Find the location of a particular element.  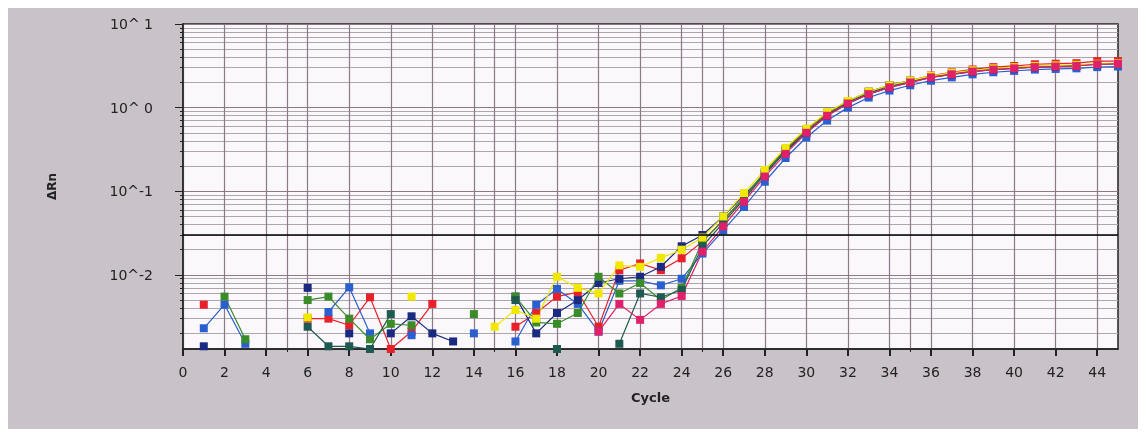

x-tick-label: 16 is located at coordinates (515, 372).